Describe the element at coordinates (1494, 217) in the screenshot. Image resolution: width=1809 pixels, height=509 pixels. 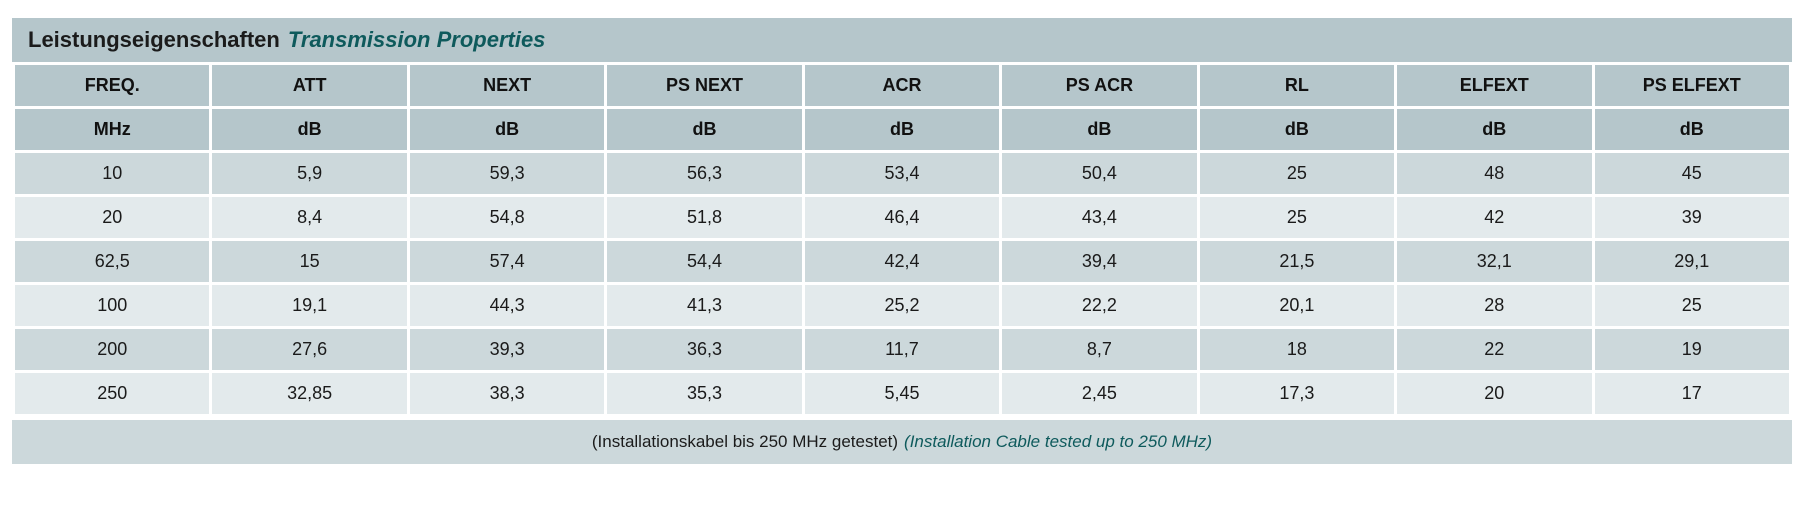
I see `table-cell: 42` at that location.